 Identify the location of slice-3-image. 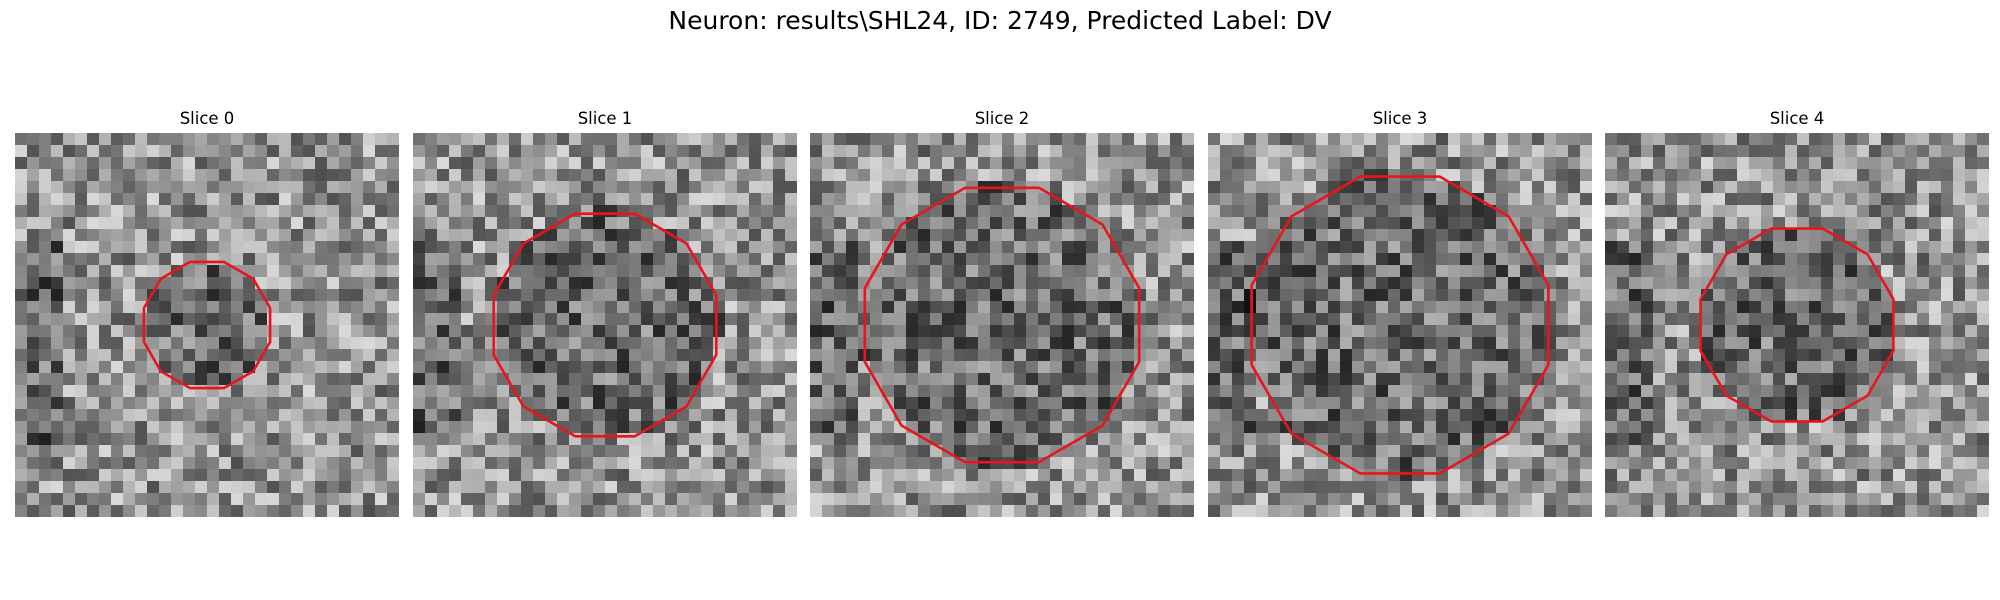
(1400, 325).